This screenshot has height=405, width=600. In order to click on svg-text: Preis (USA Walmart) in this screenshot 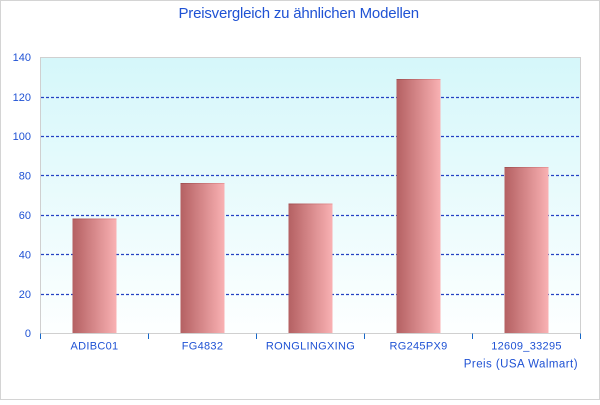, I will do `click(521, 365)`.